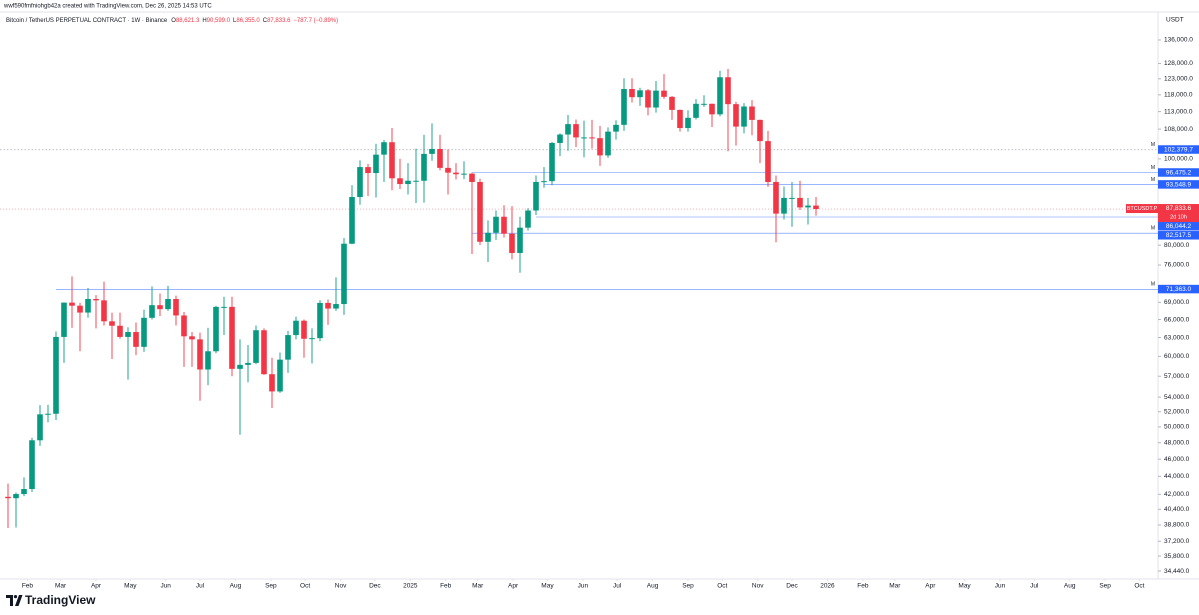 This screenshot has width=1199, height=615. Describe the element at coordinates (1177, 265) in the screenshot. I see `y-tick-label: 76,000.0` at that location.